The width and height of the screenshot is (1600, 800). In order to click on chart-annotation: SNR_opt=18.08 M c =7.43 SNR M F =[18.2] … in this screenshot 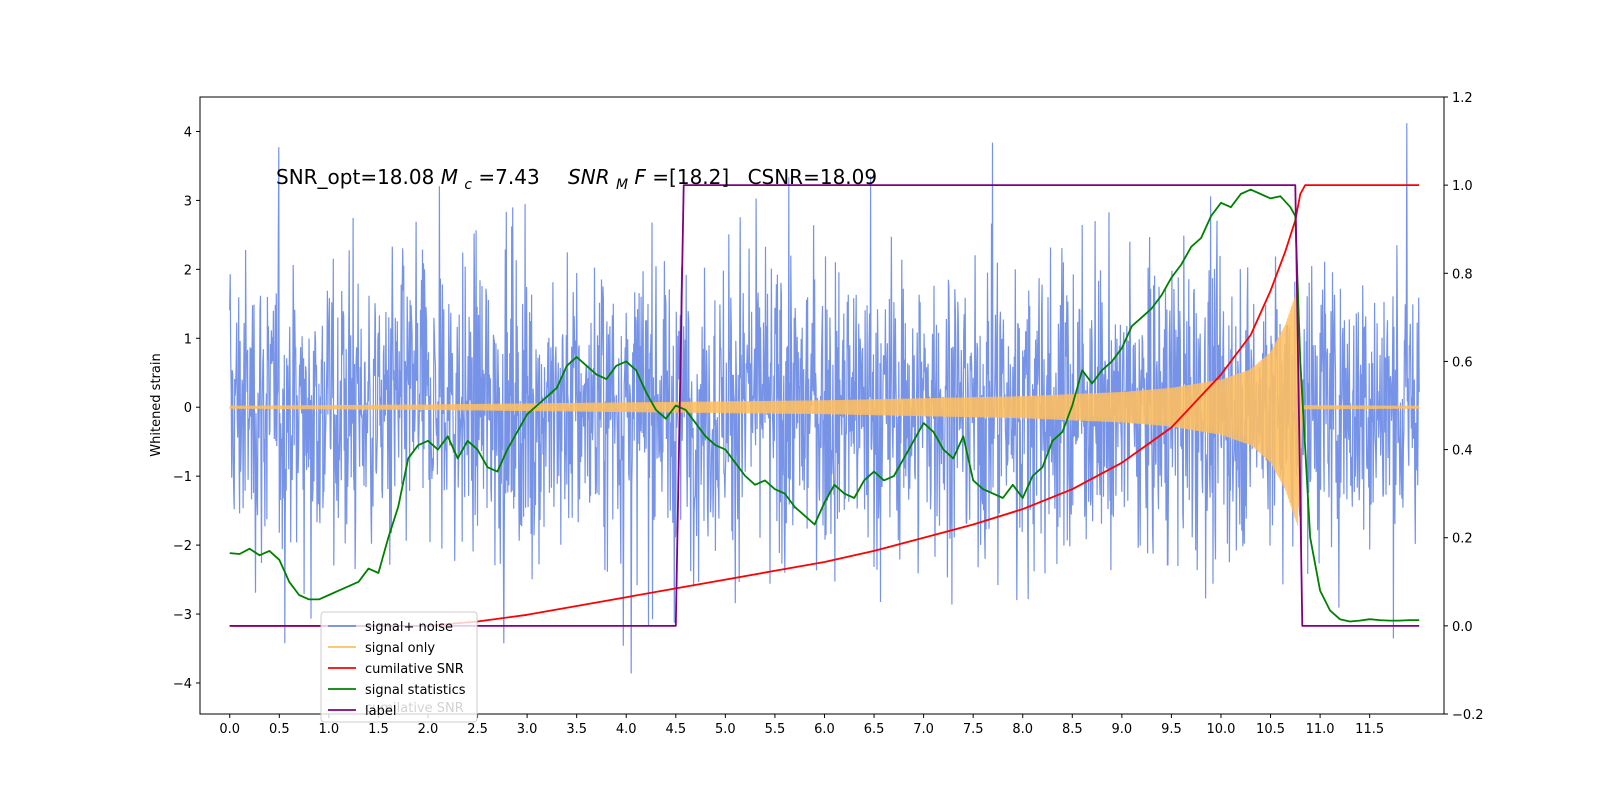, I will do `click(576, 179)`.